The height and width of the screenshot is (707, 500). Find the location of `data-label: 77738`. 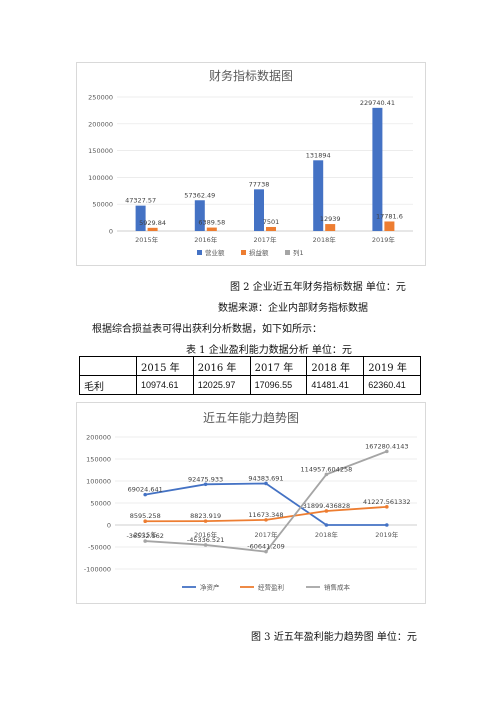

data-label: 77738 is located at coordinates (259, 184).